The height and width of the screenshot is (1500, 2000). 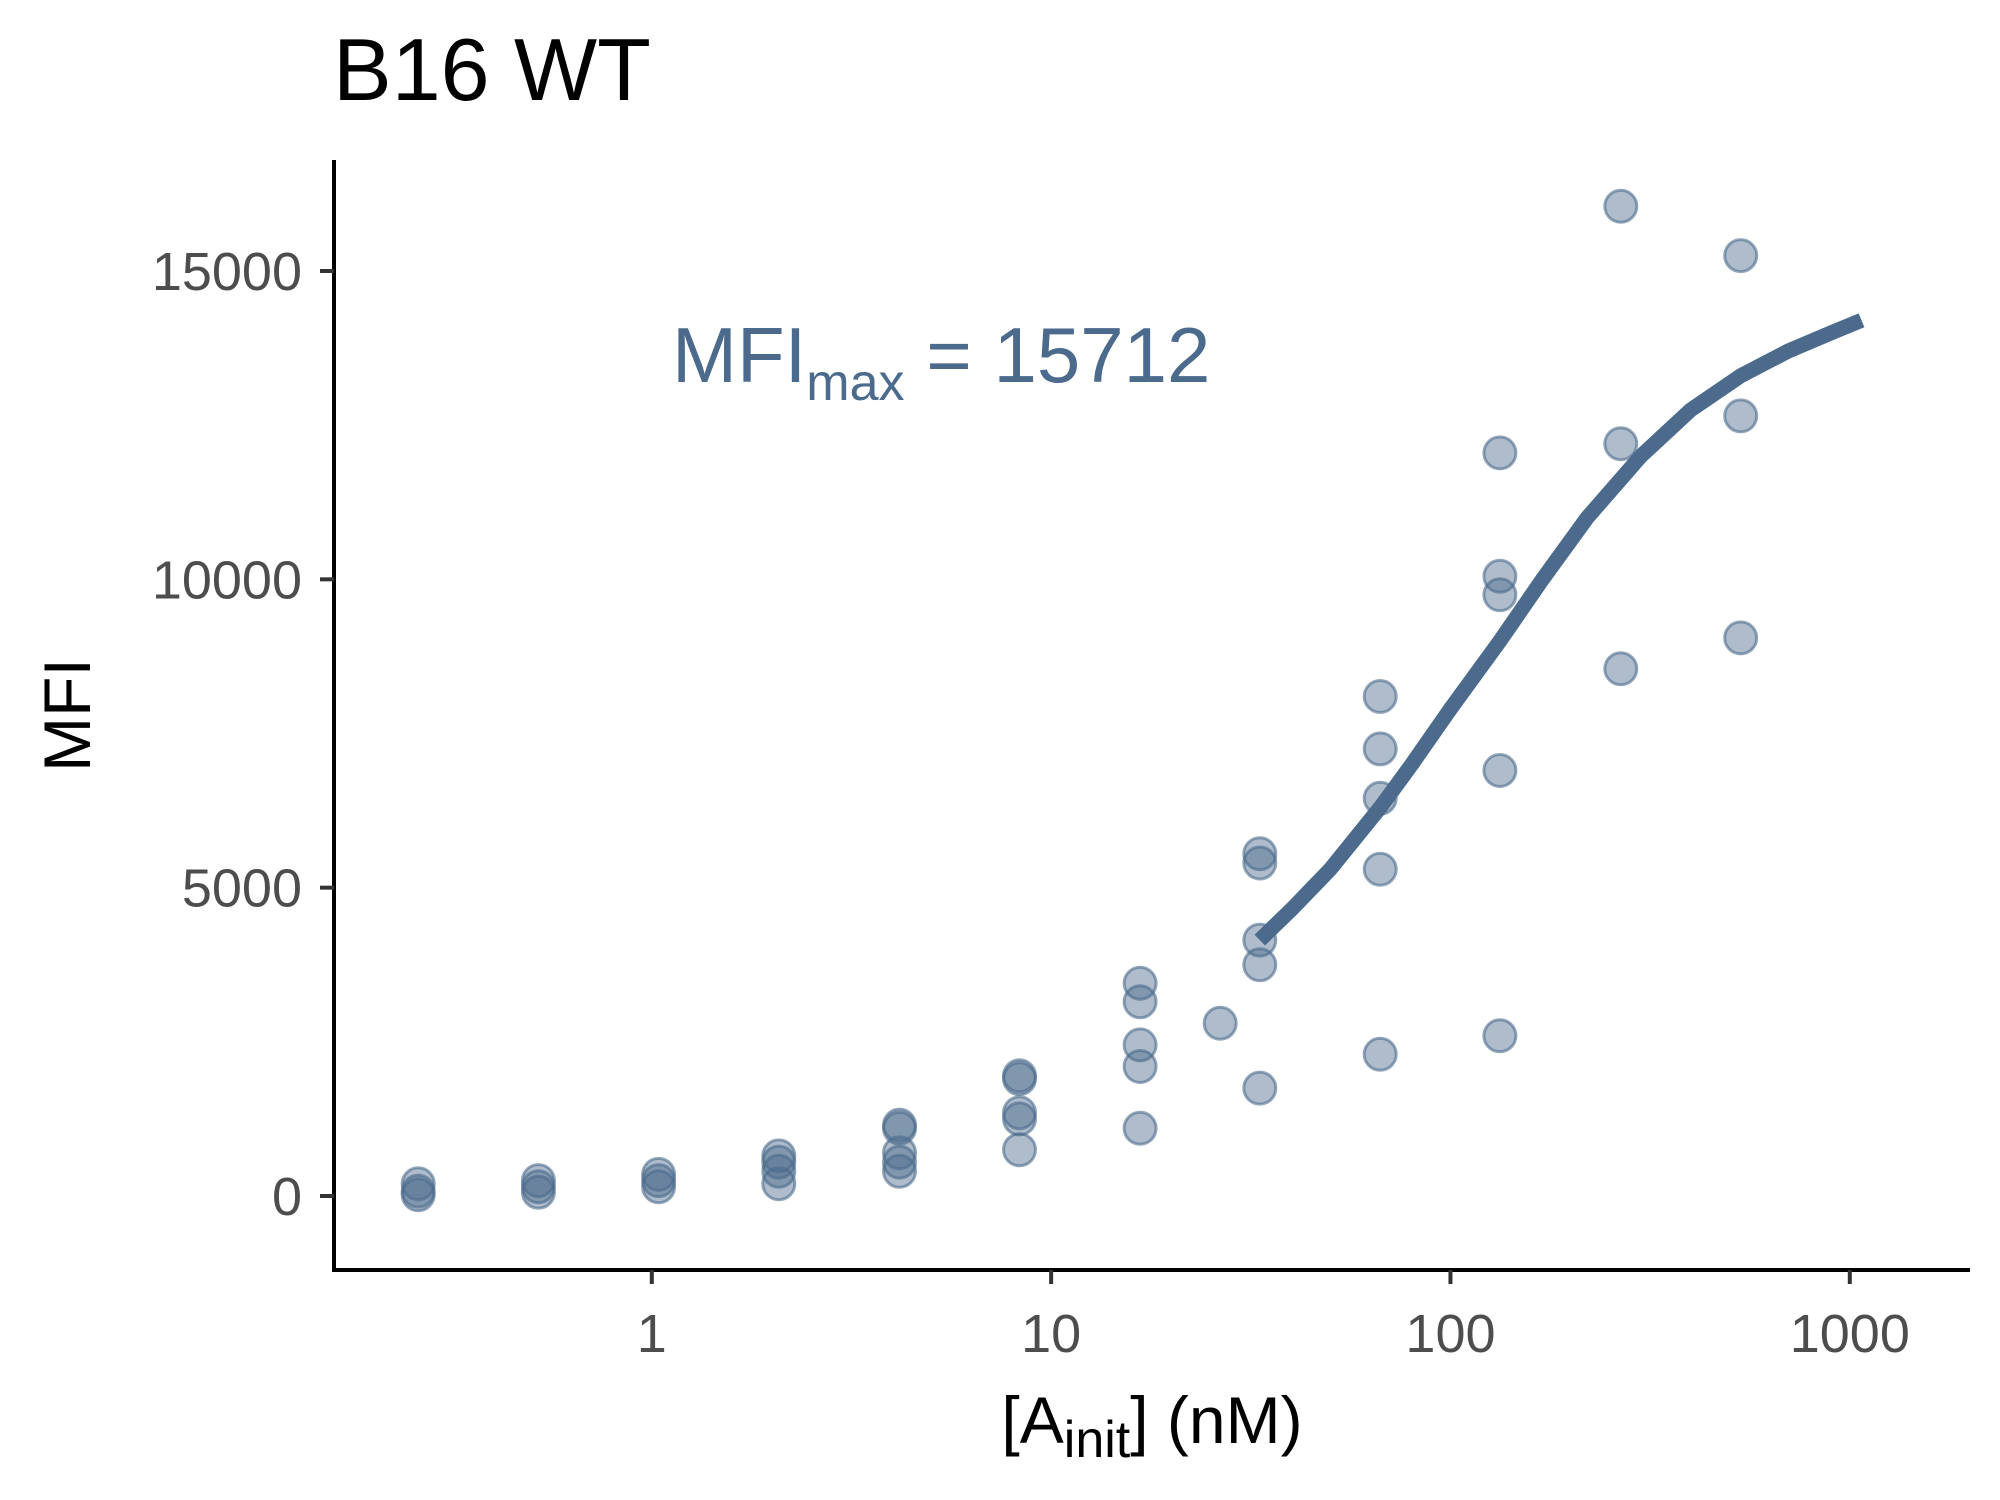 I want to click on mfi-max-annotation: MFImax = 15712, so click(x=941, y=361).